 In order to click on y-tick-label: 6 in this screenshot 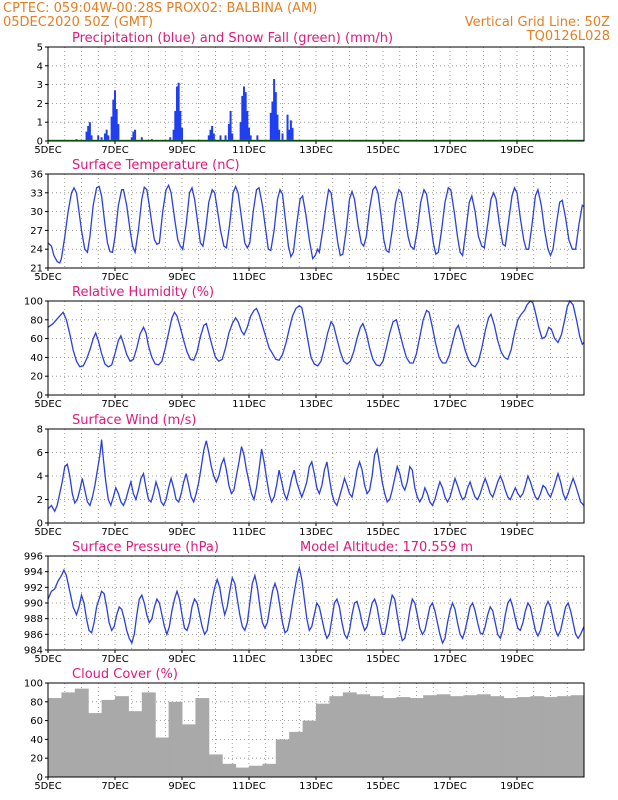, I will do `click(40, 453)`.